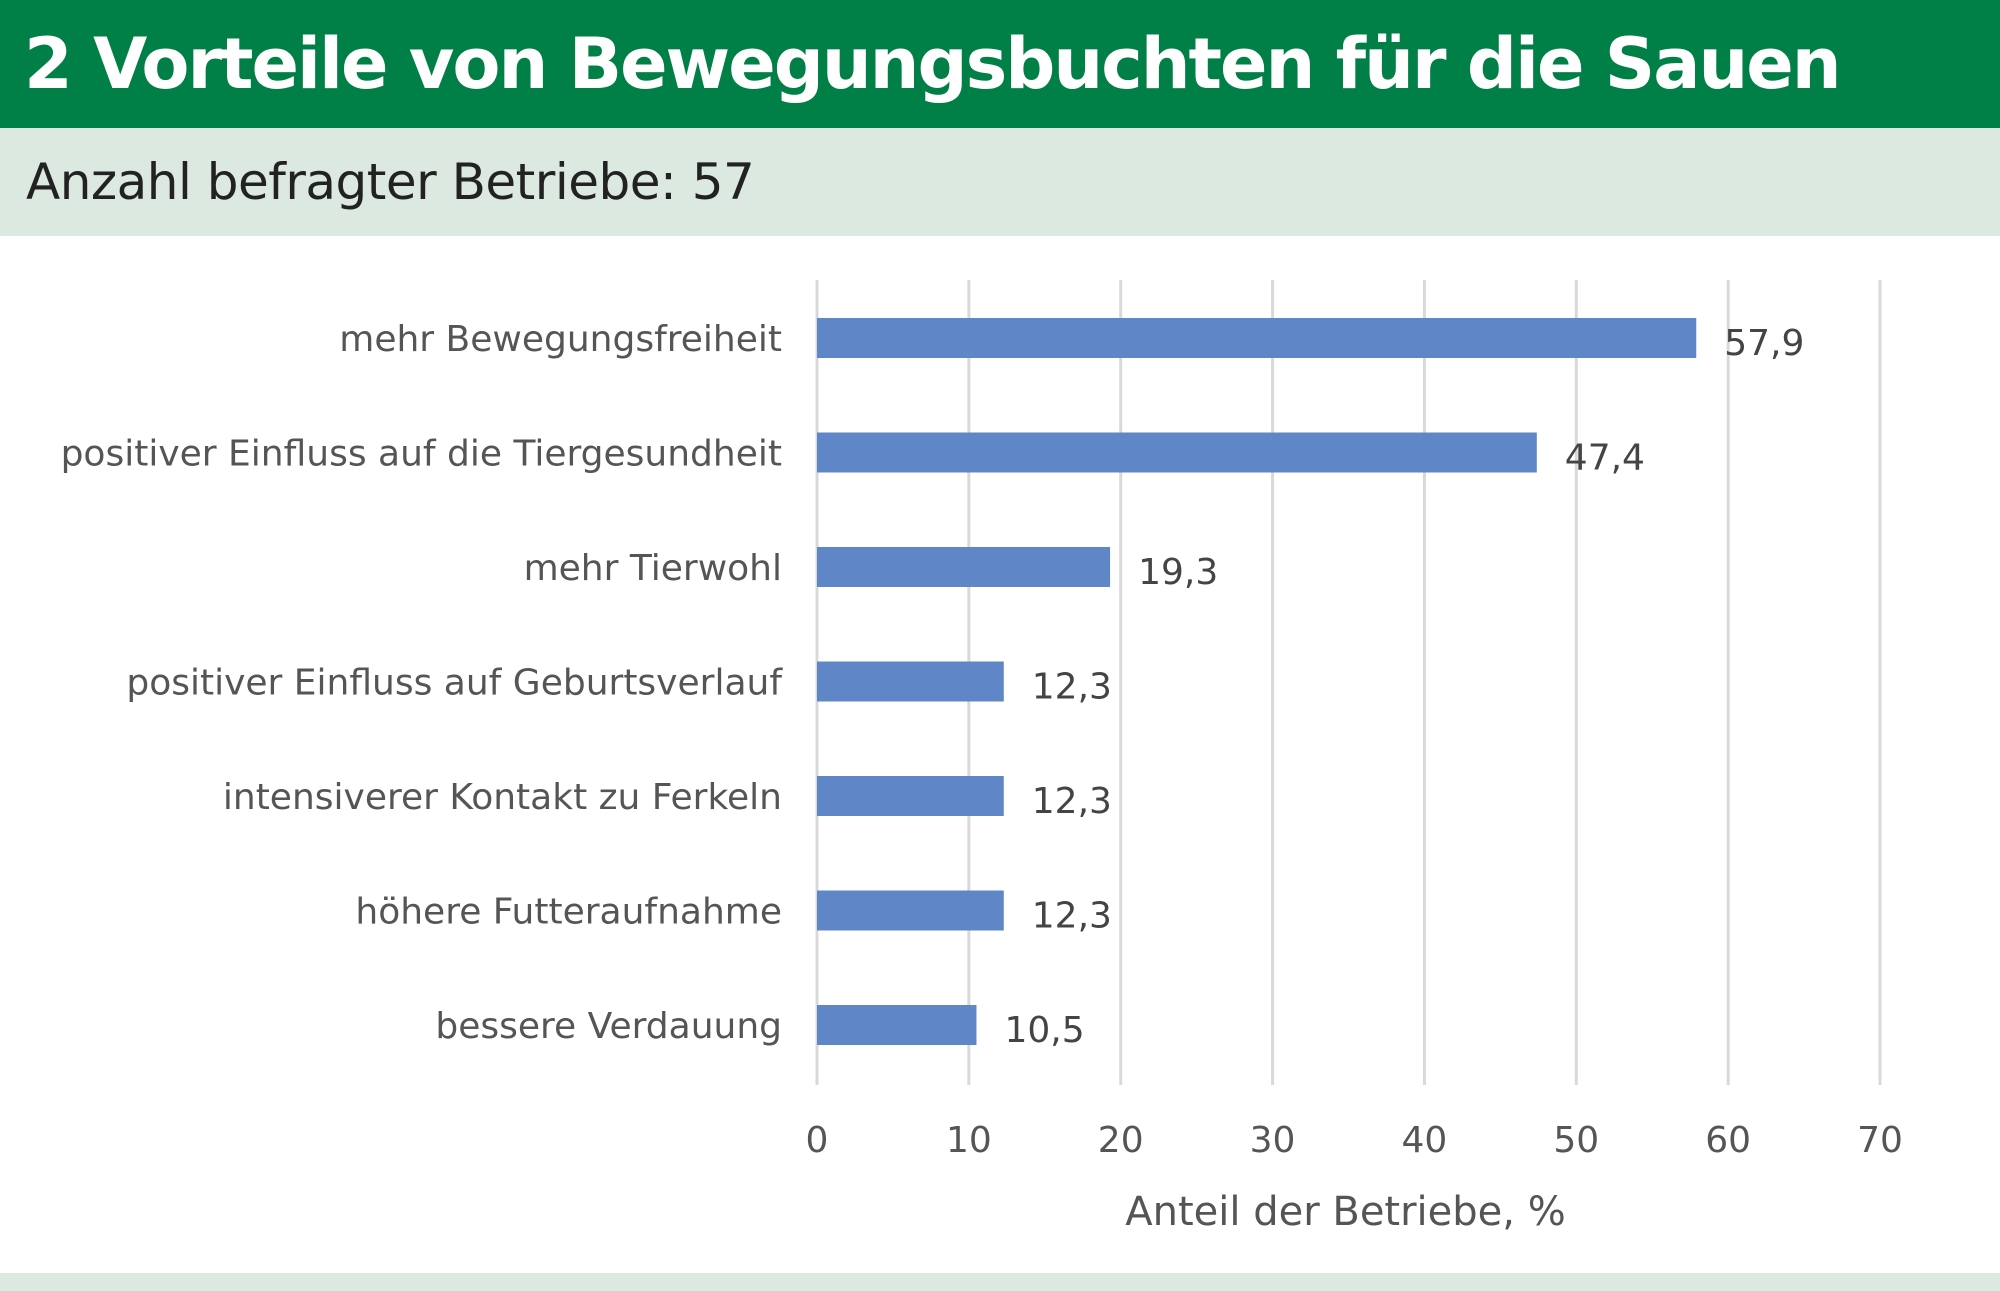 The height and width of the screenshot is (1291, 2000). I want to click on category-label: intensiverer Kontakt zu Ferkeln, so click(502, 797).